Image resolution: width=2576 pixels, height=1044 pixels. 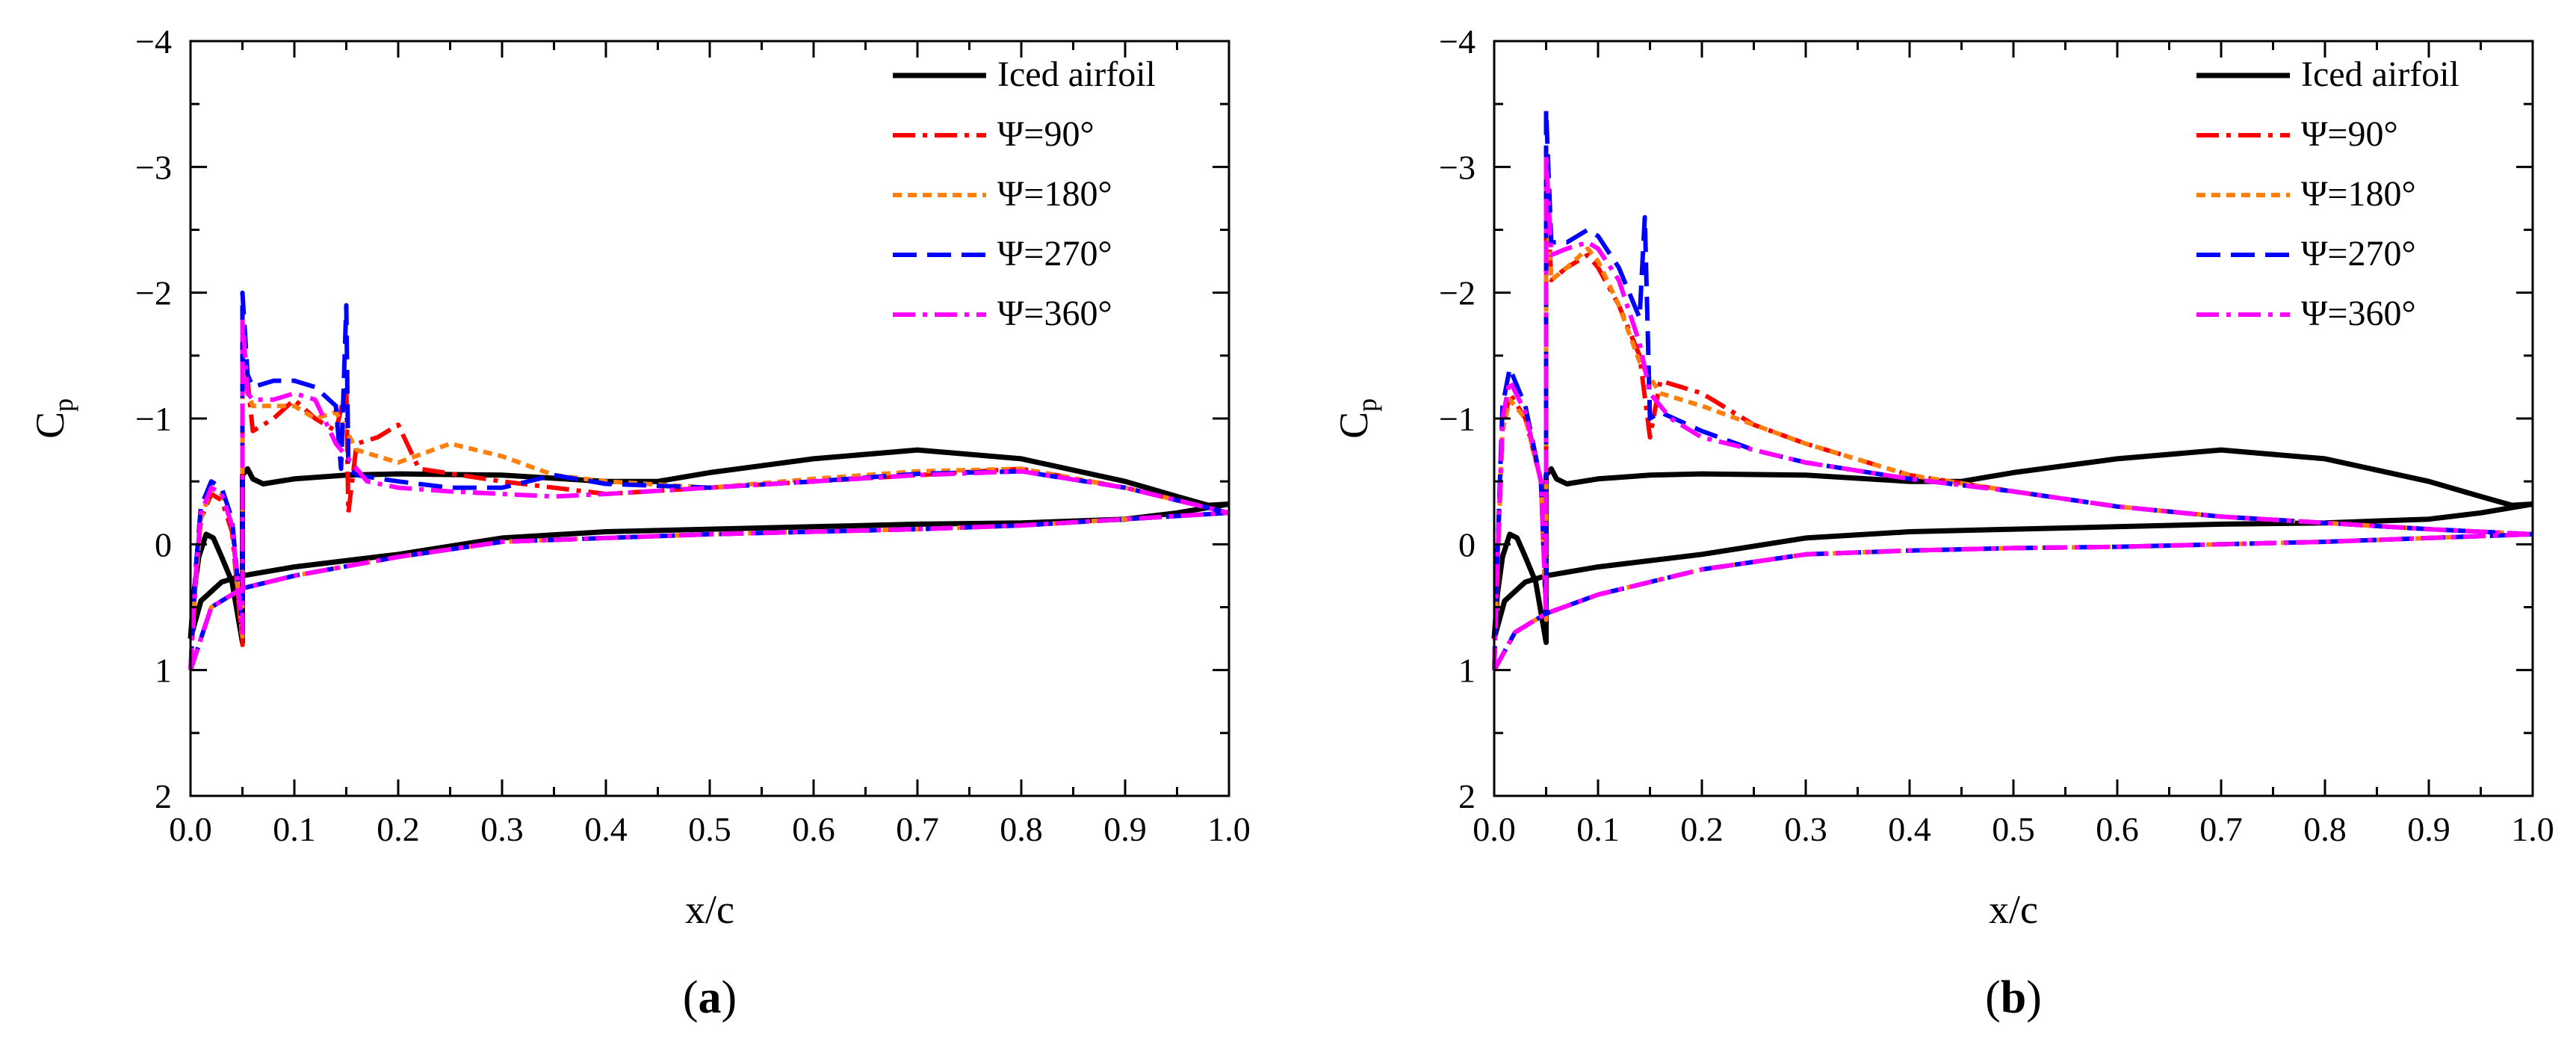 I want to click on panel-label-letter: b, so click(x=2013, y=998).